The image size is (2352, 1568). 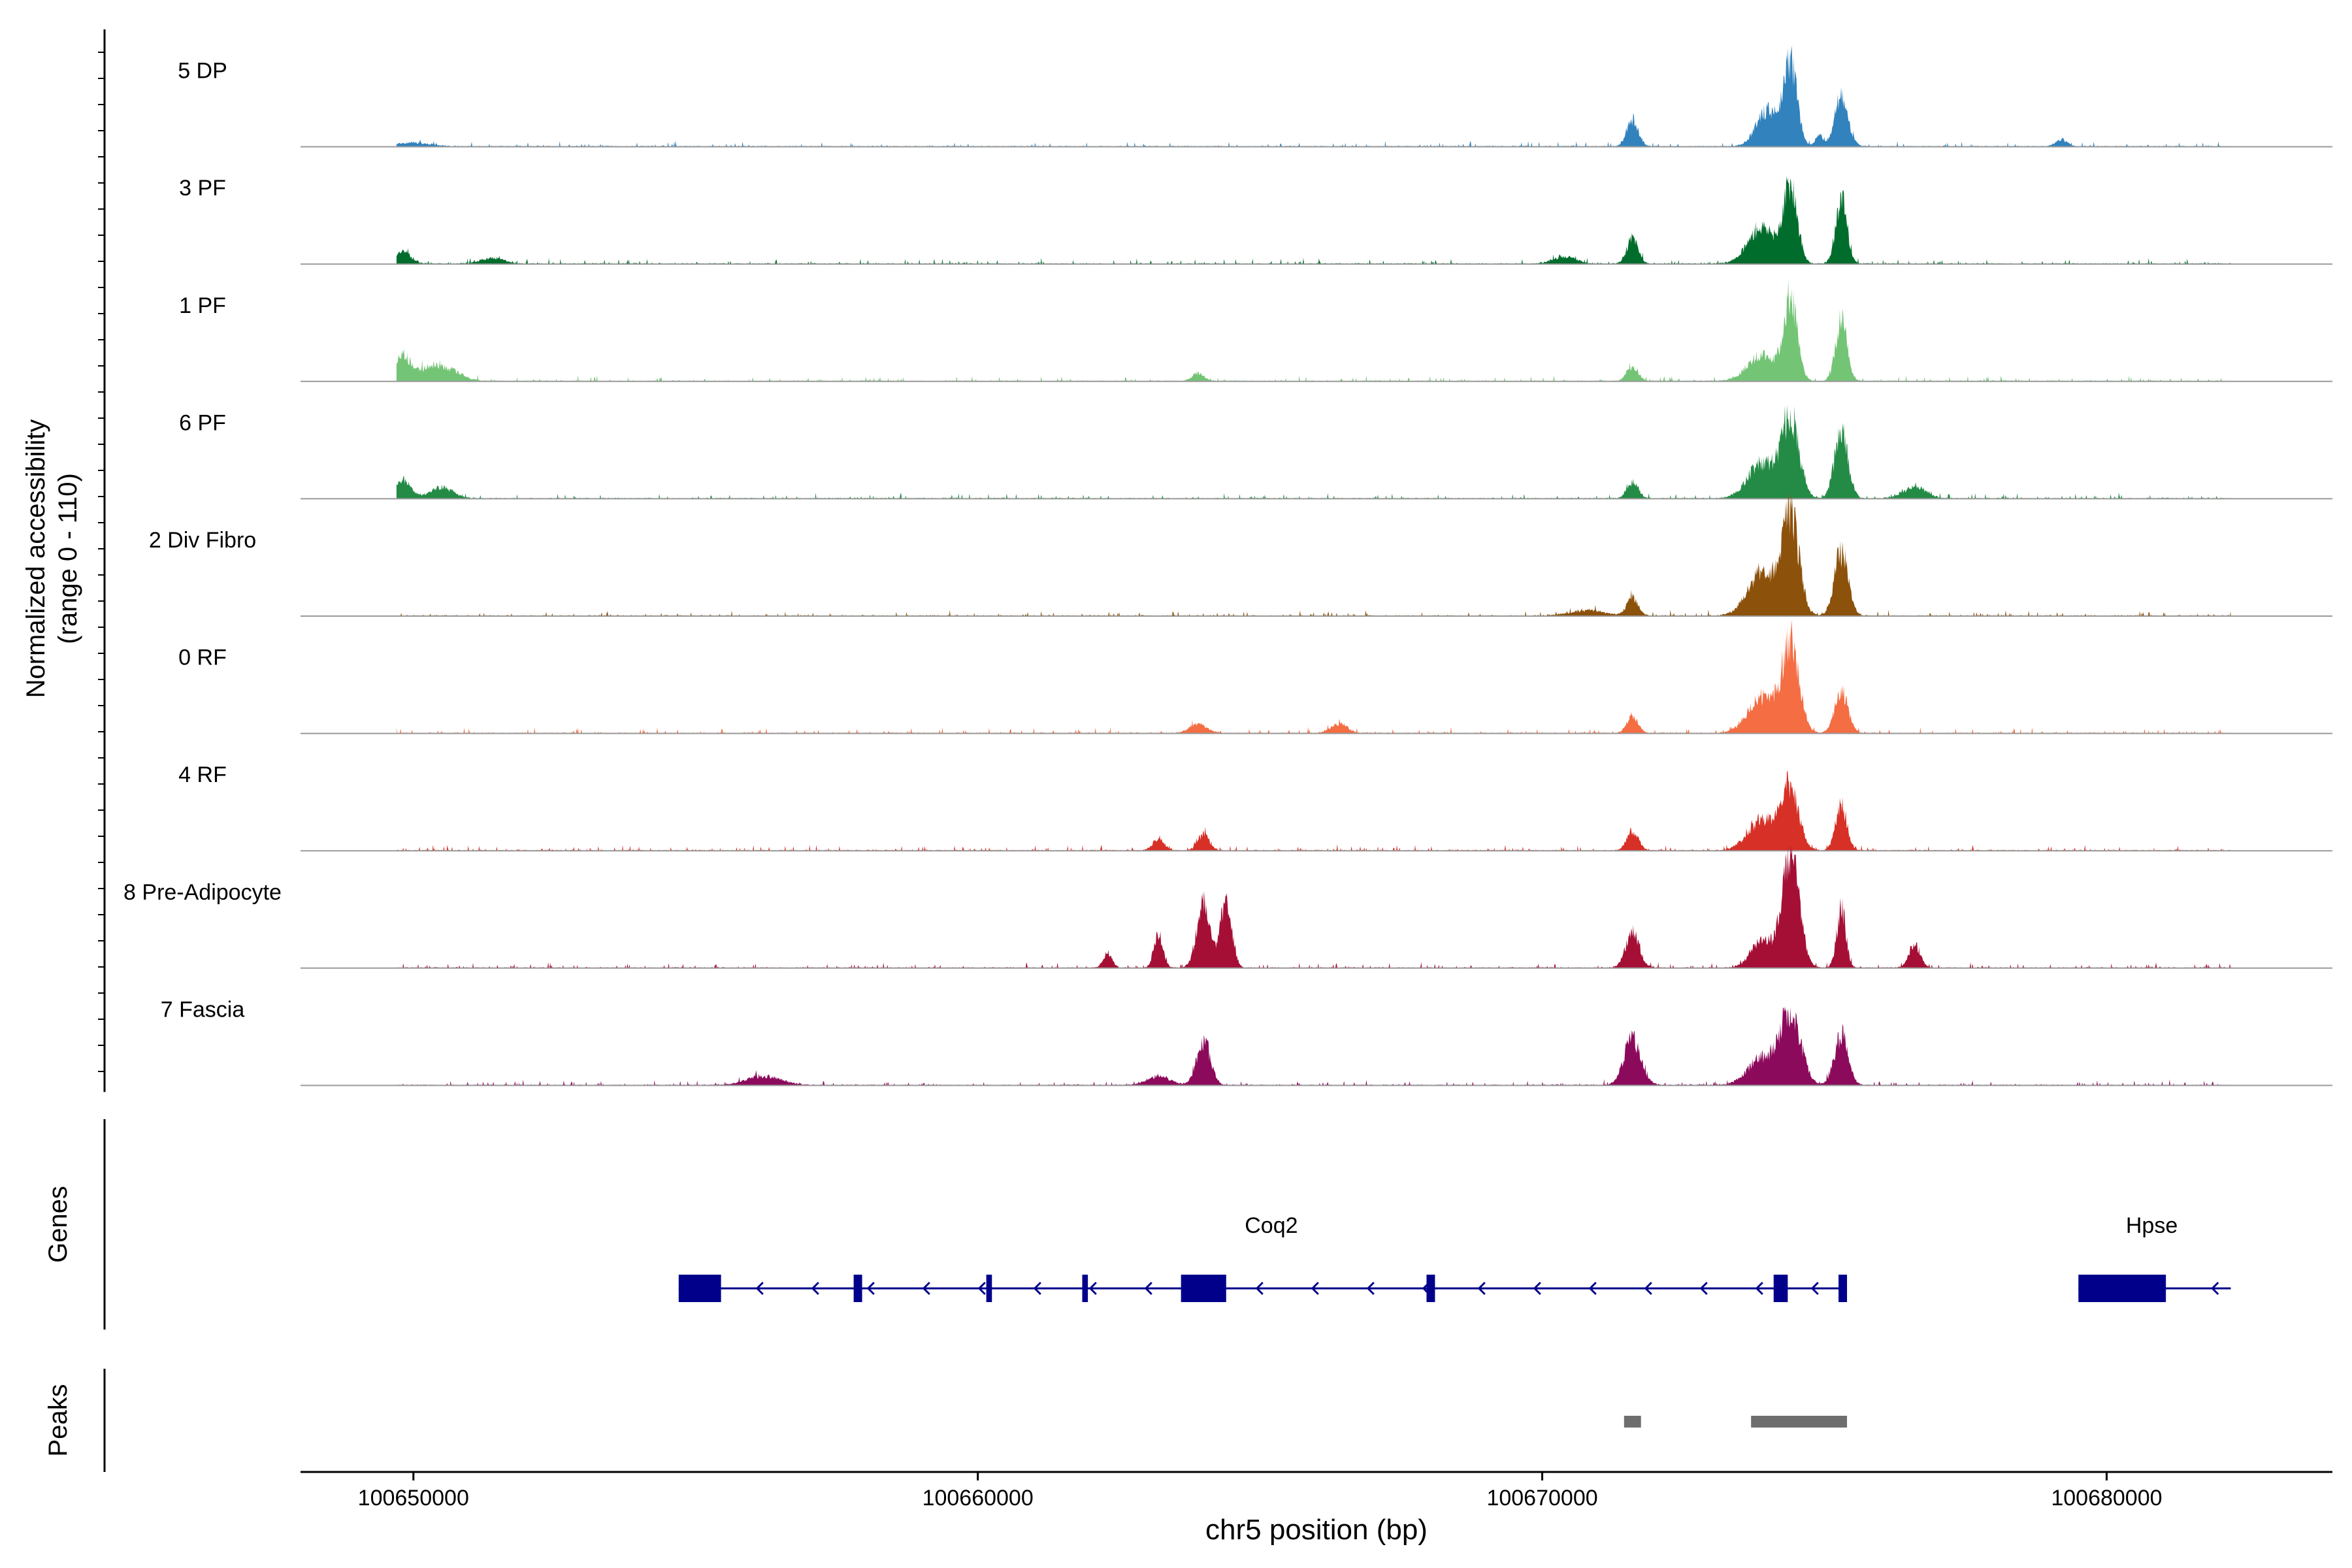 I want to click on track-5: 2 Div Fibro, so click(x=1240, y=555).